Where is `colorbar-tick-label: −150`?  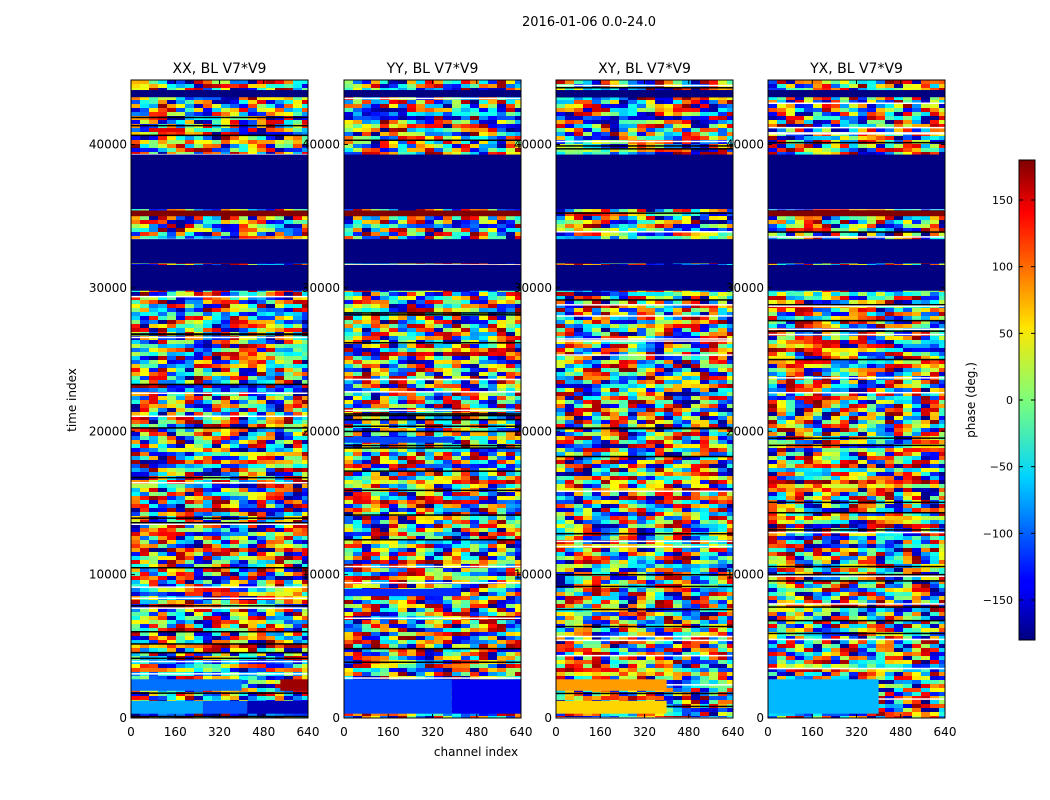 colorbar-tick-label: −150 is located at coordinates (998, 600).